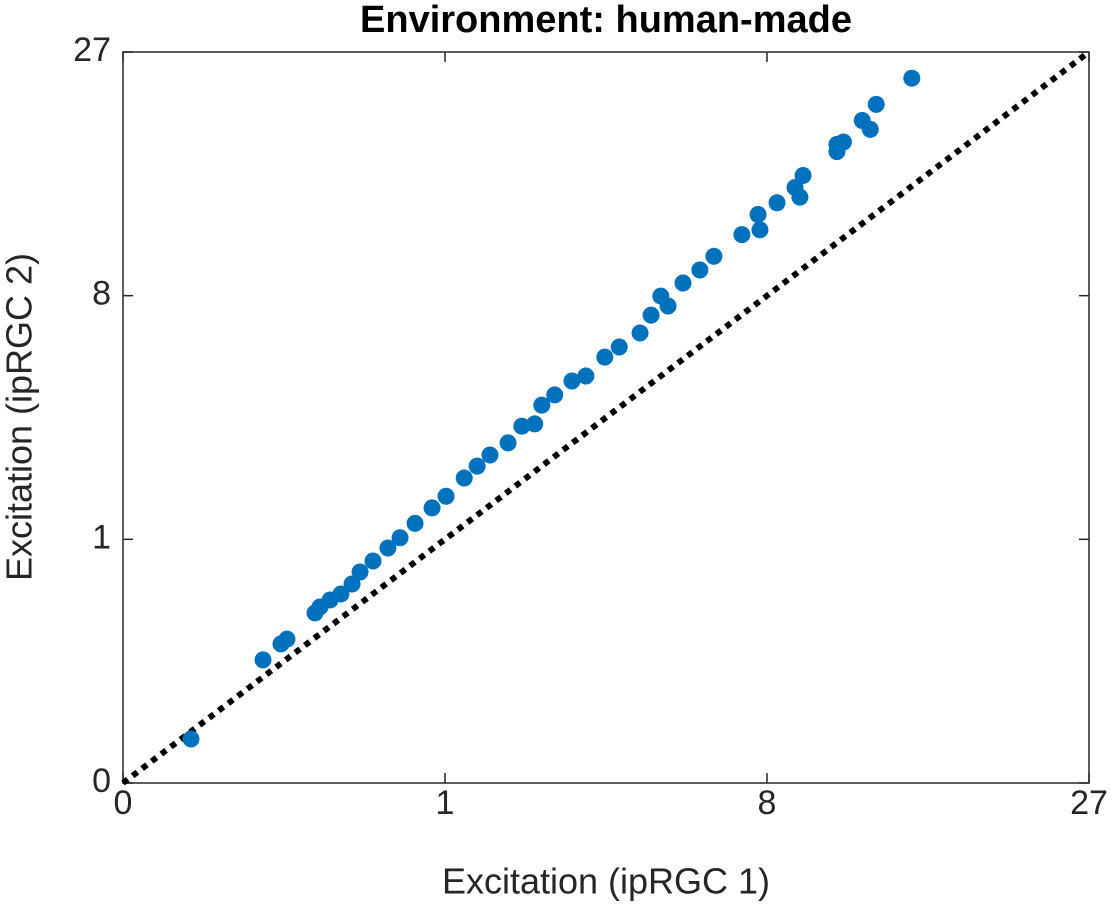 The height and width of the screenshot is (916, 1115). Describe the element at coordinates (101, 294) in the screenshot. I see `y-tick-label: 8` at that location.